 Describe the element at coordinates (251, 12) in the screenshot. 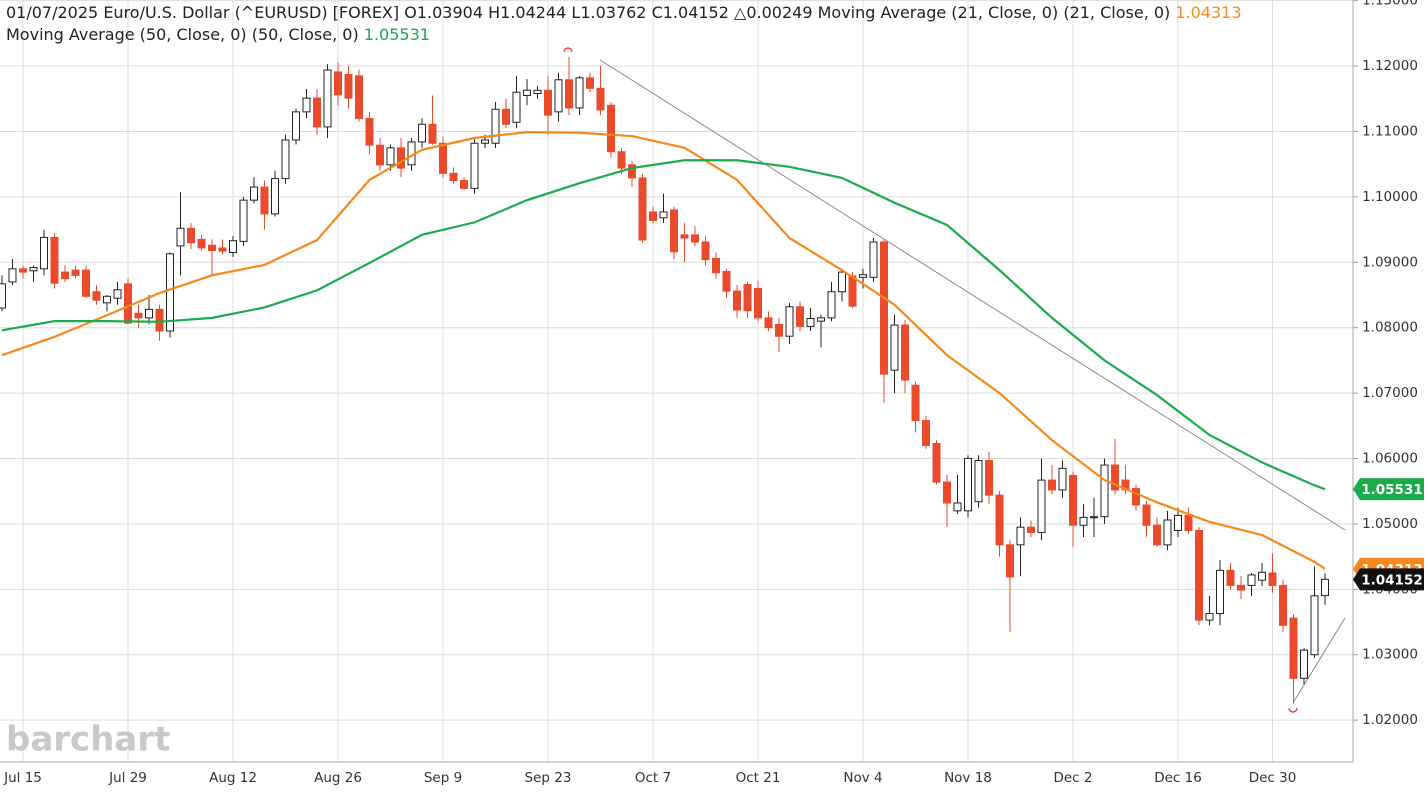

I see `symbol: Euro/U.S. Dollar (^EURUSD) [FOREX]` at that location.